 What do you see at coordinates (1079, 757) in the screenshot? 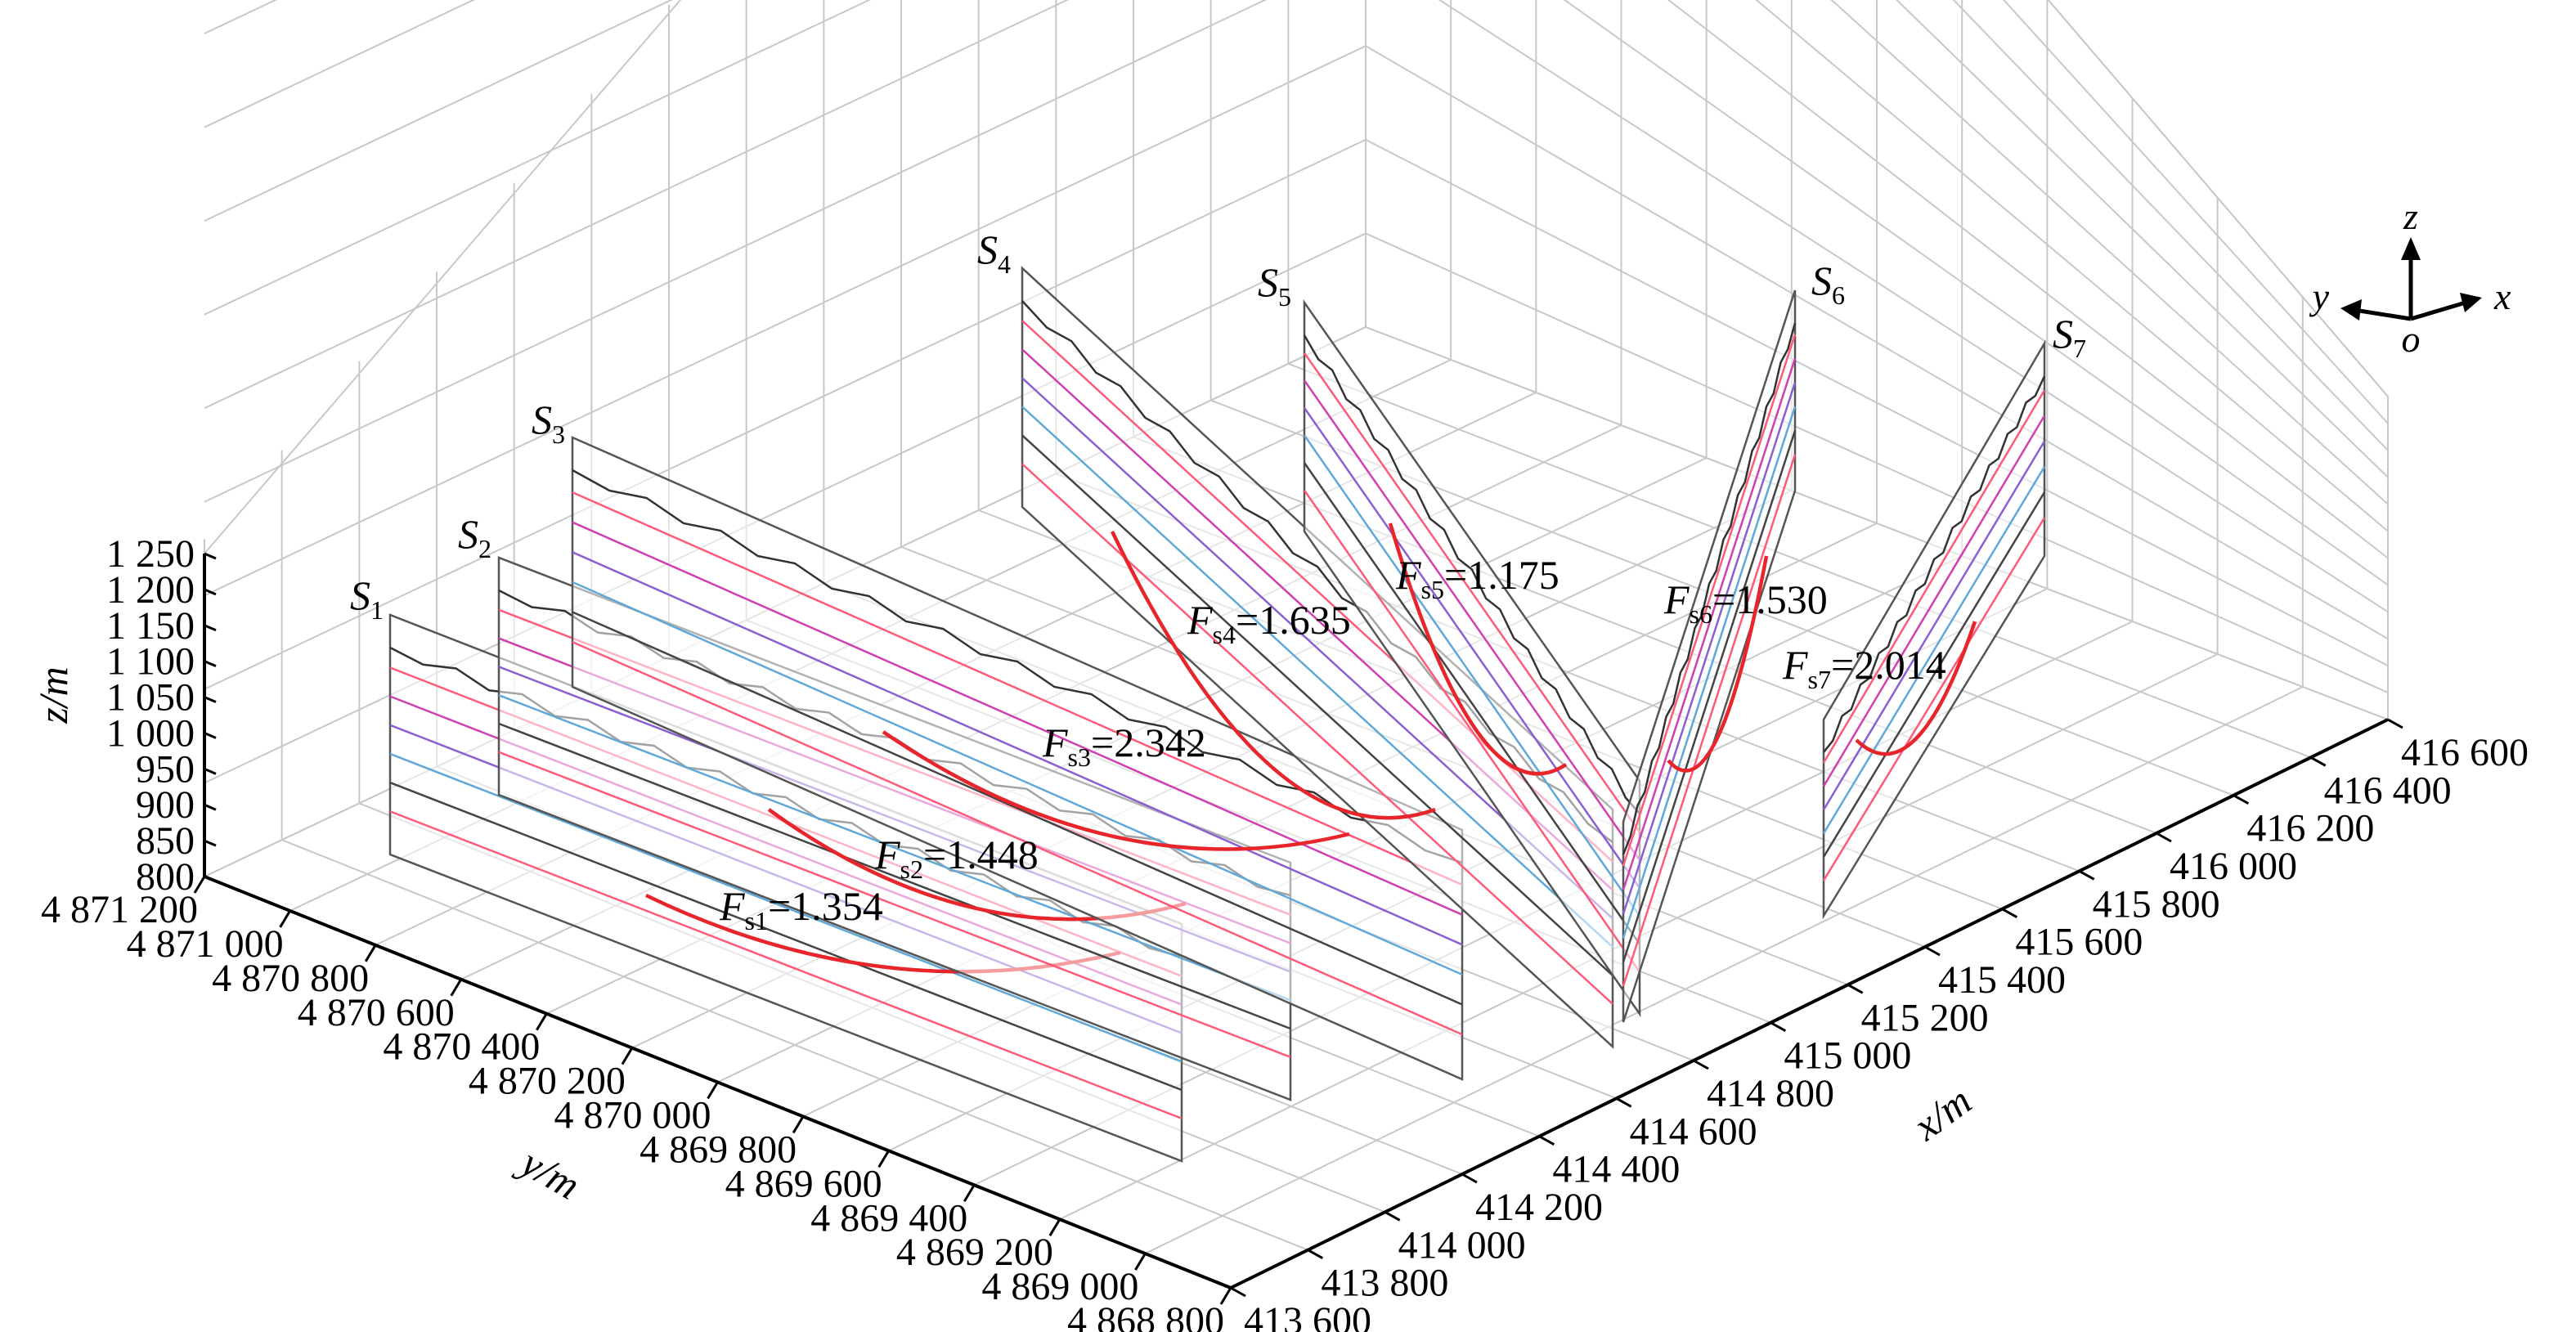
I see `fs-subscript: s3` at bounding box center [1079, 757].